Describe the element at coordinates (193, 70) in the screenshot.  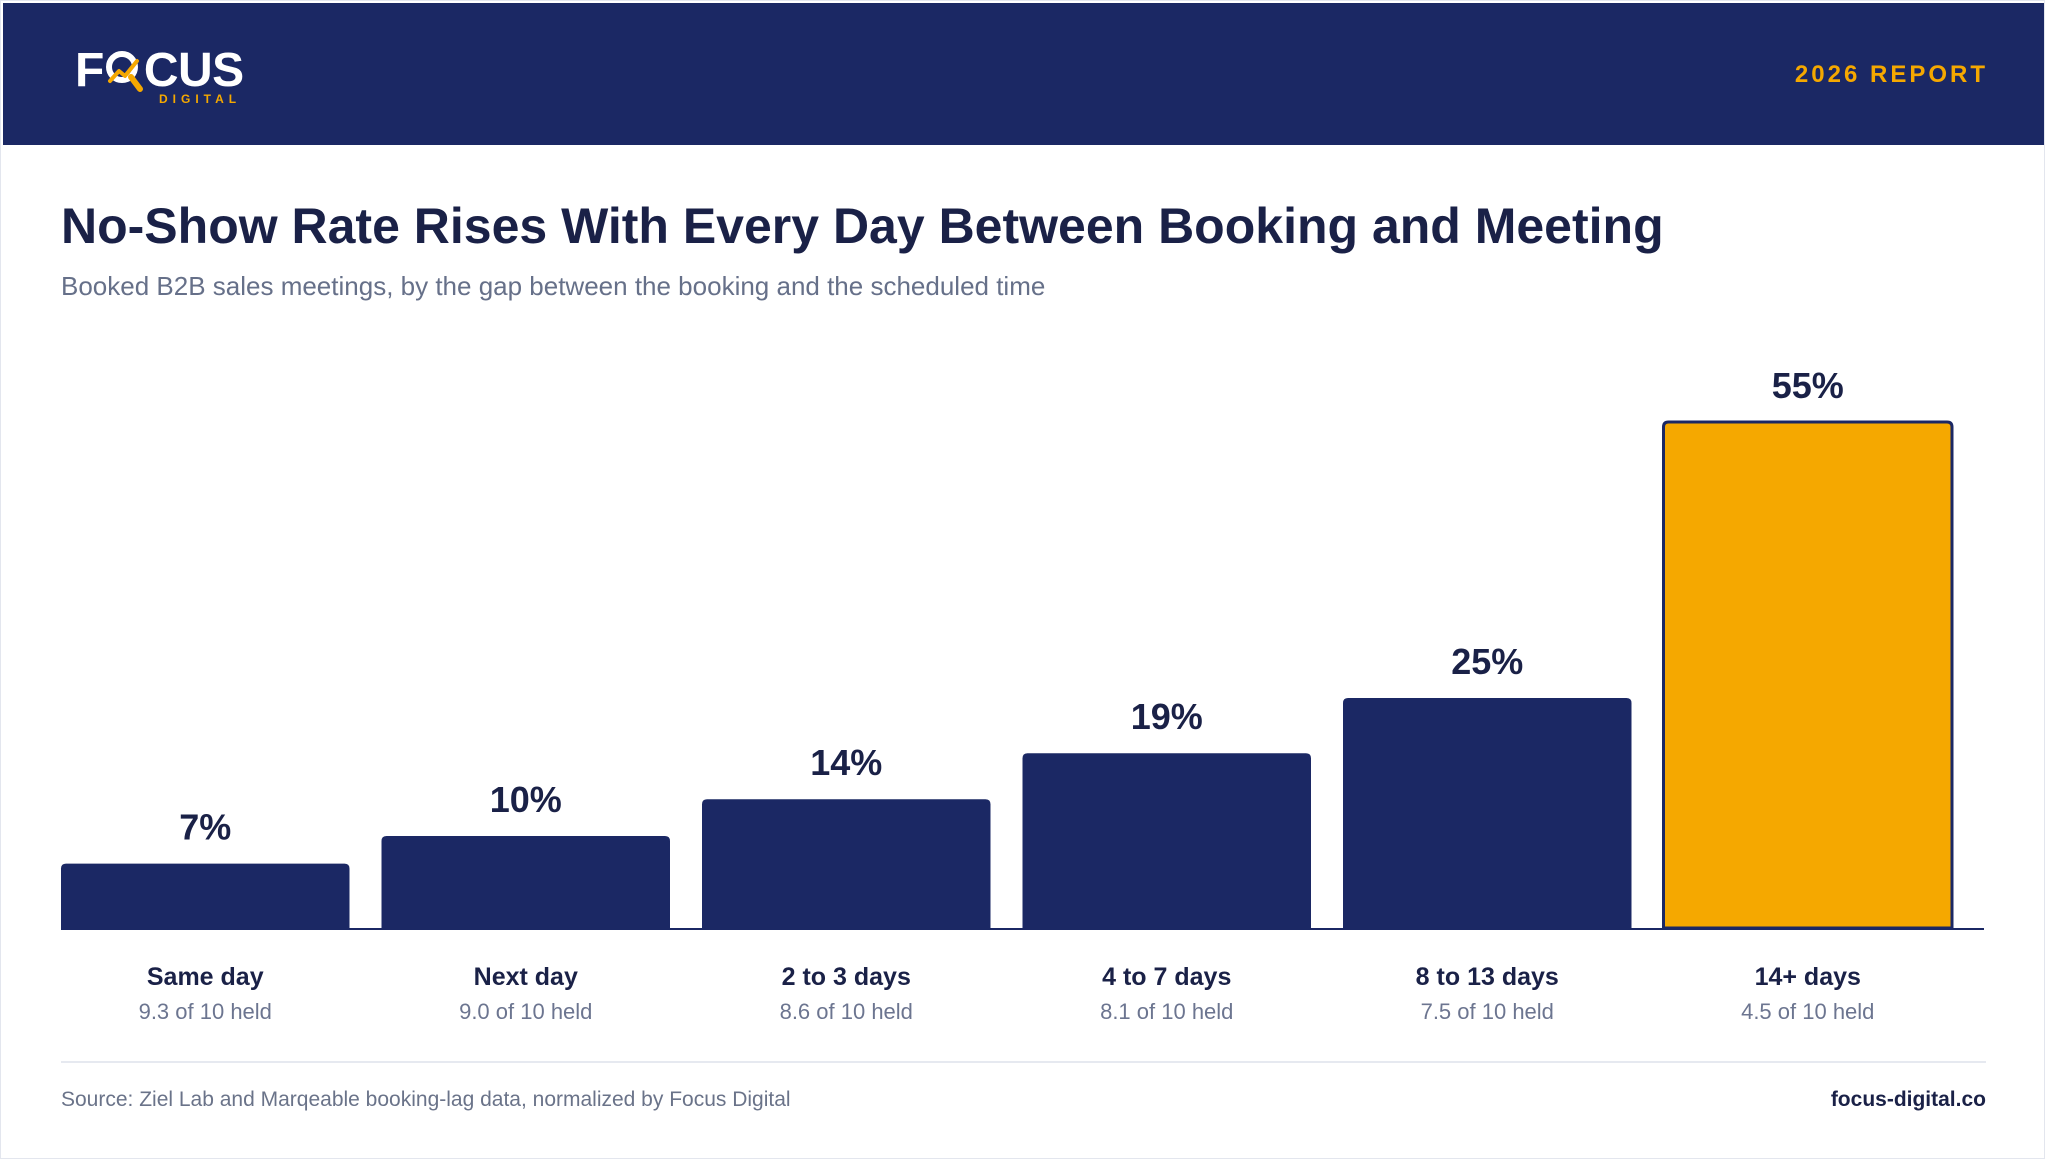
I see `logo-letters-cus: CUS` at that location.